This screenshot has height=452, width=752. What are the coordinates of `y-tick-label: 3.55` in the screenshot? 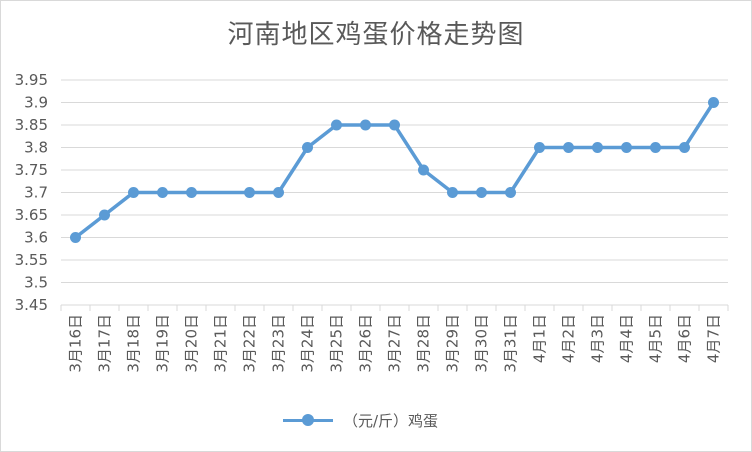 It's located at (31, 260).